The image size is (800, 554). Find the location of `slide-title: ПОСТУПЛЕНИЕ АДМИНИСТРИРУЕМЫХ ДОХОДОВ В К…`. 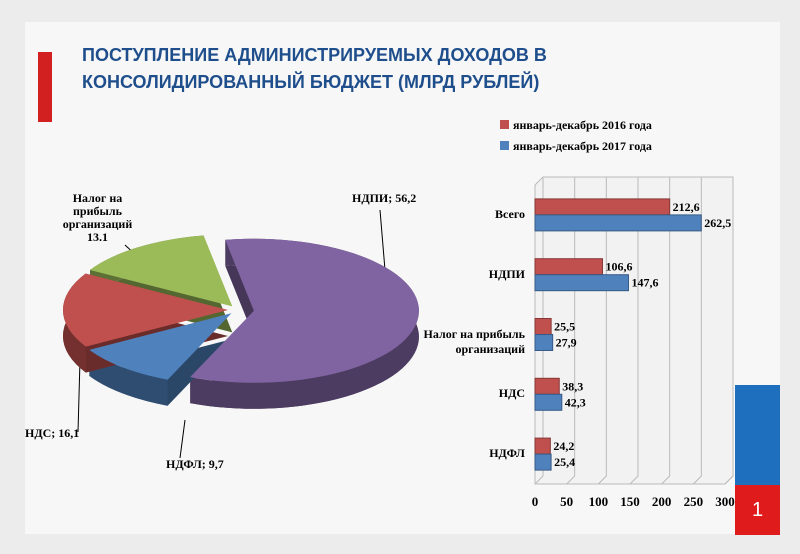

slide-title: ПОСТУПЛЕНИЕ АДМИНИСТРИРУЕМЫХ ДОХОДОВ В К… is located at coordinates (314, 68).